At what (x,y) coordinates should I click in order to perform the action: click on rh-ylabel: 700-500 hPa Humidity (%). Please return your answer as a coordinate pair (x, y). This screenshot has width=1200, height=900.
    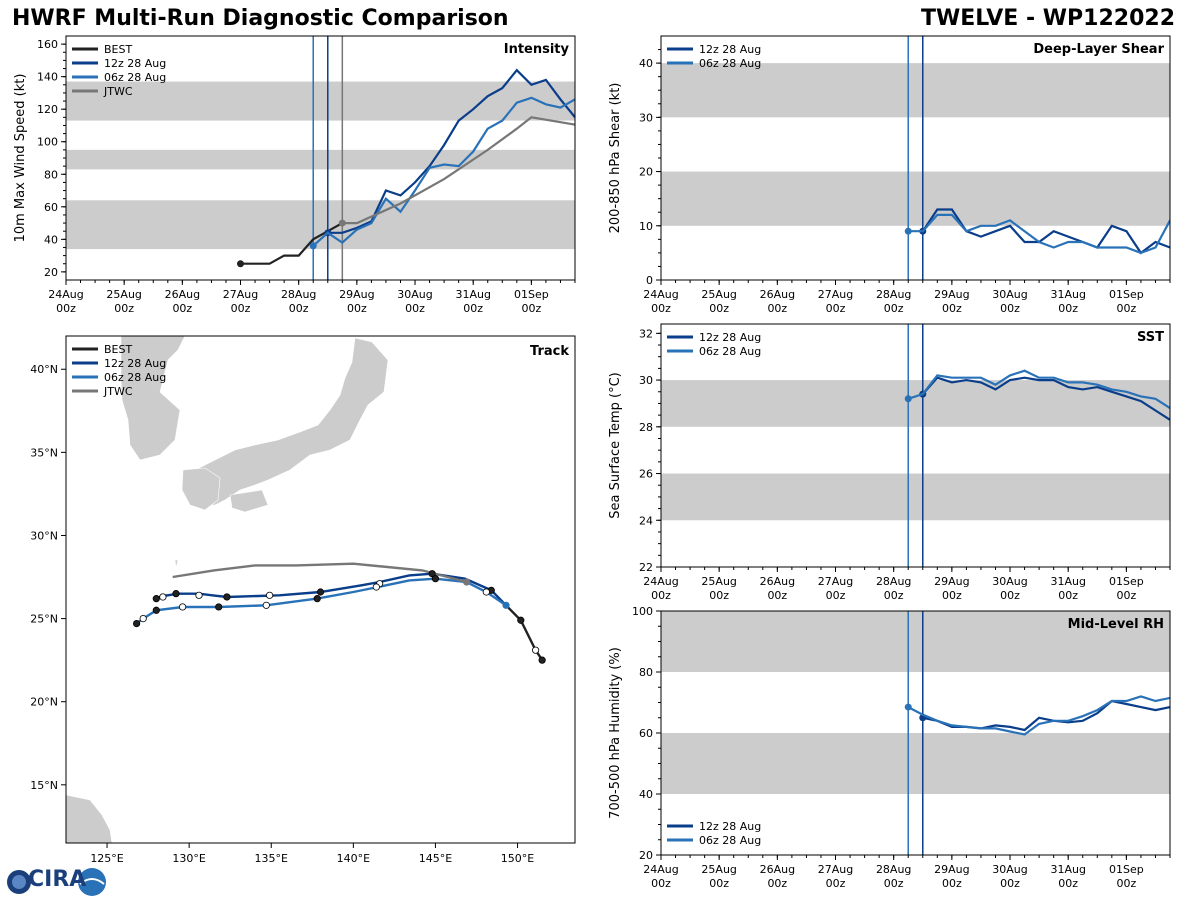
    Looking at the image, I should click on (615, 733).